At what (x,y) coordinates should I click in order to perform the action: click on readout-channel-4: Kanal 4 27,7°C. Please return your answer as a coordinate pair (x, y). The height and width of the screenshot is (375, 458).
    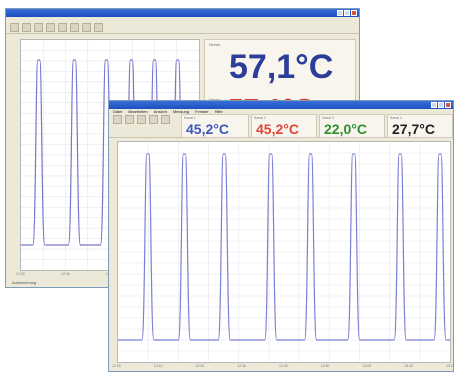
    Looking at the image, I should click on (420, 126).